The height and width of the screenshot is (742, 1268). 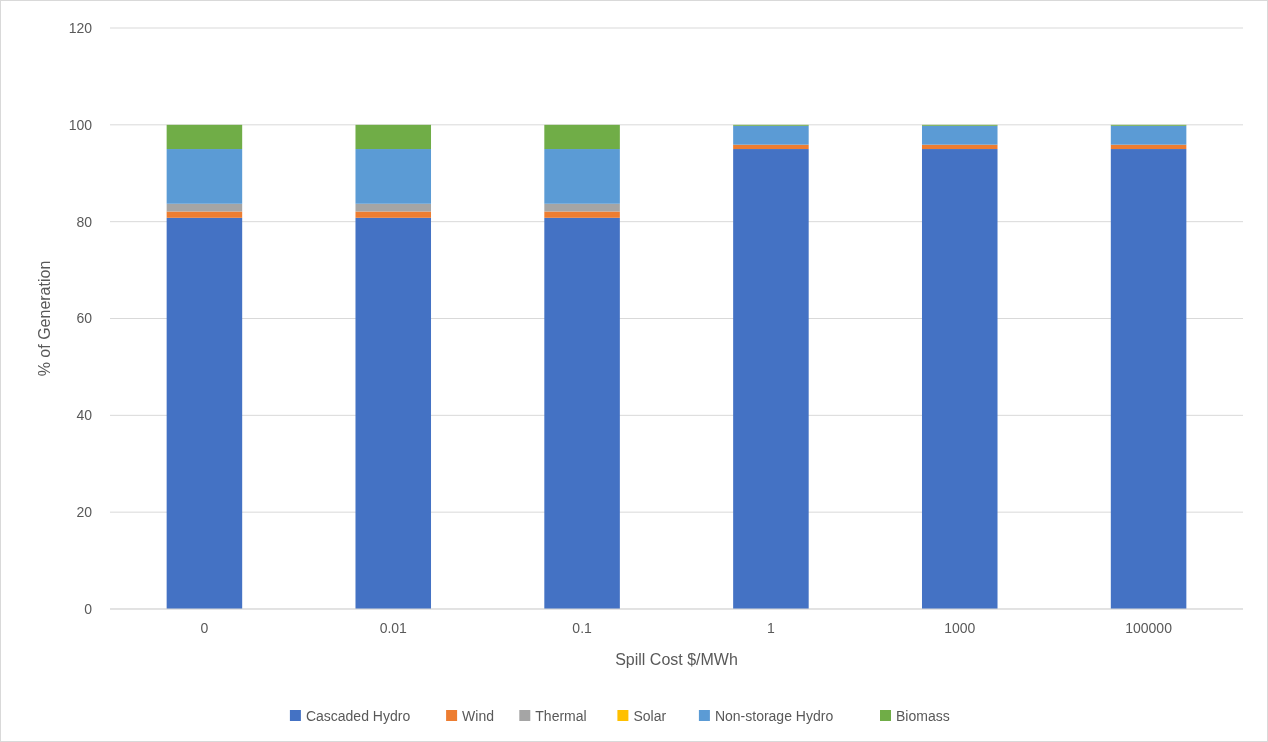 I want to click on x-tick-label: 100000, so click(x=1149, y=628).